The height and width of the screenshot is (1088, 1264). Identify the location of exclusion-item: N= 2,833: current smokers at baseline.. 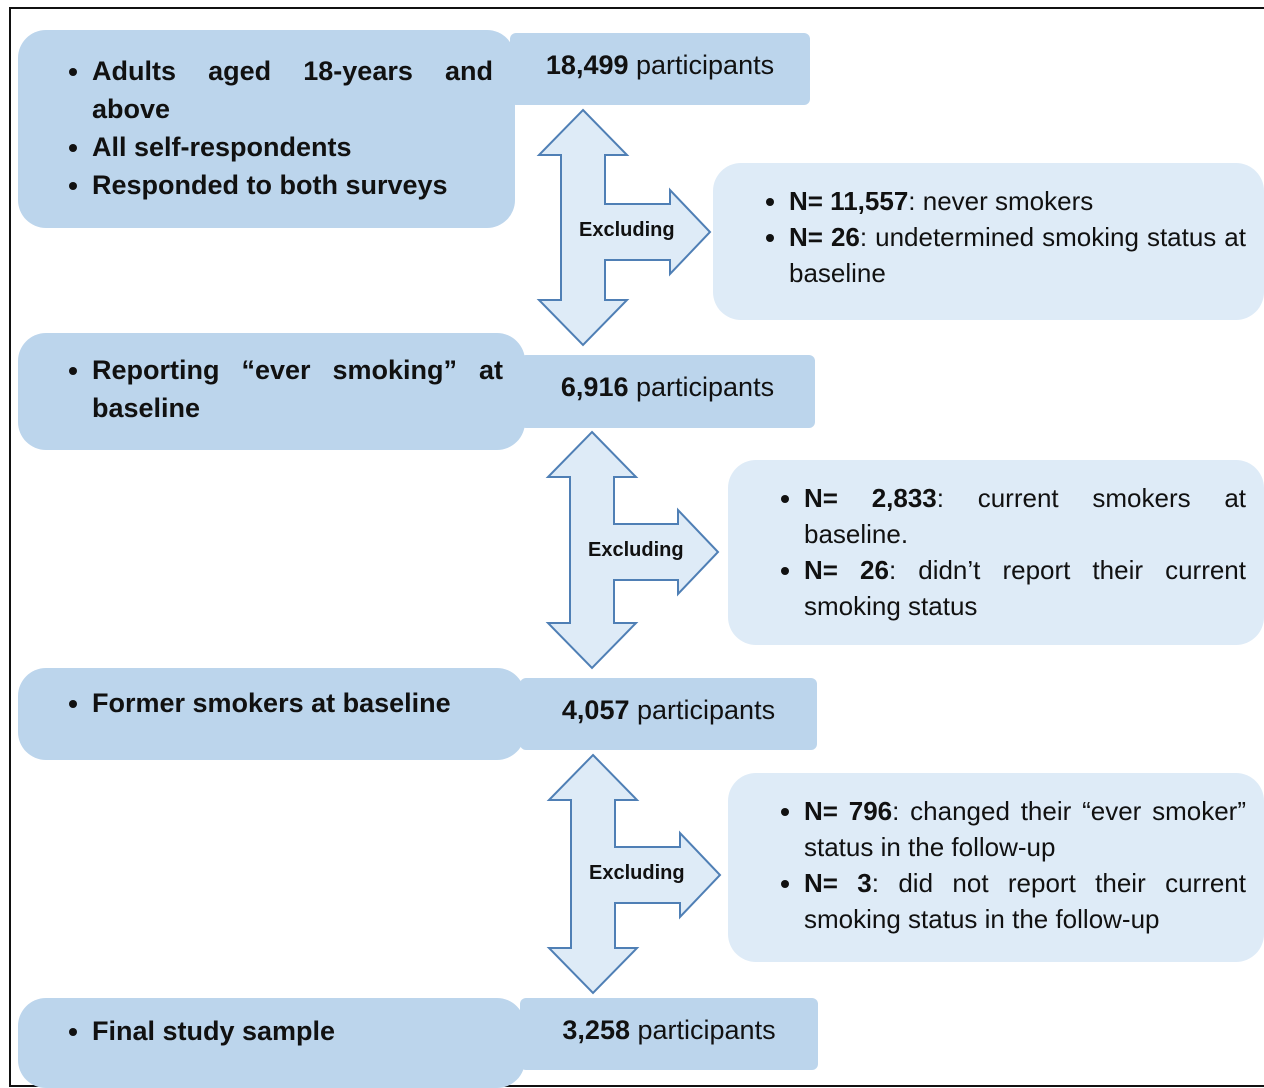
(1025, 516).